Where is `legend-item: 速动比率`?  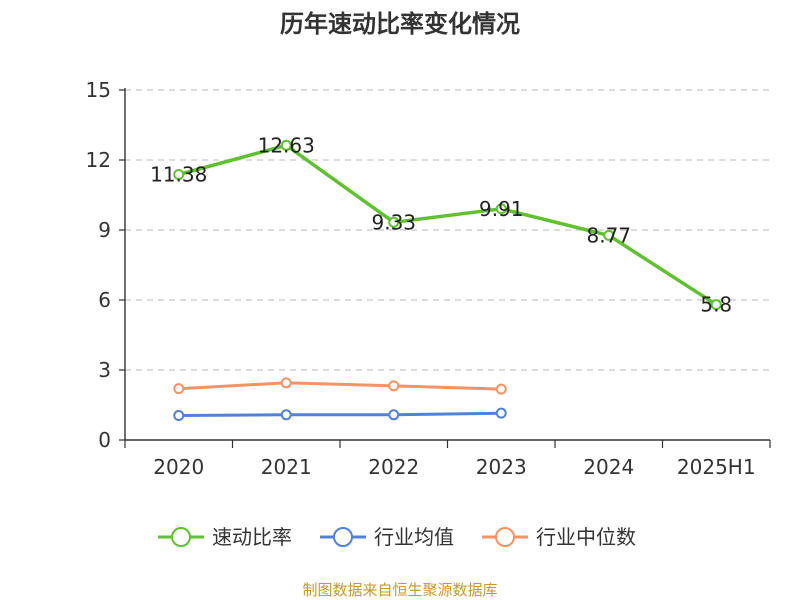
legend-item: 速动比率 is located at coordinates (225, 537).